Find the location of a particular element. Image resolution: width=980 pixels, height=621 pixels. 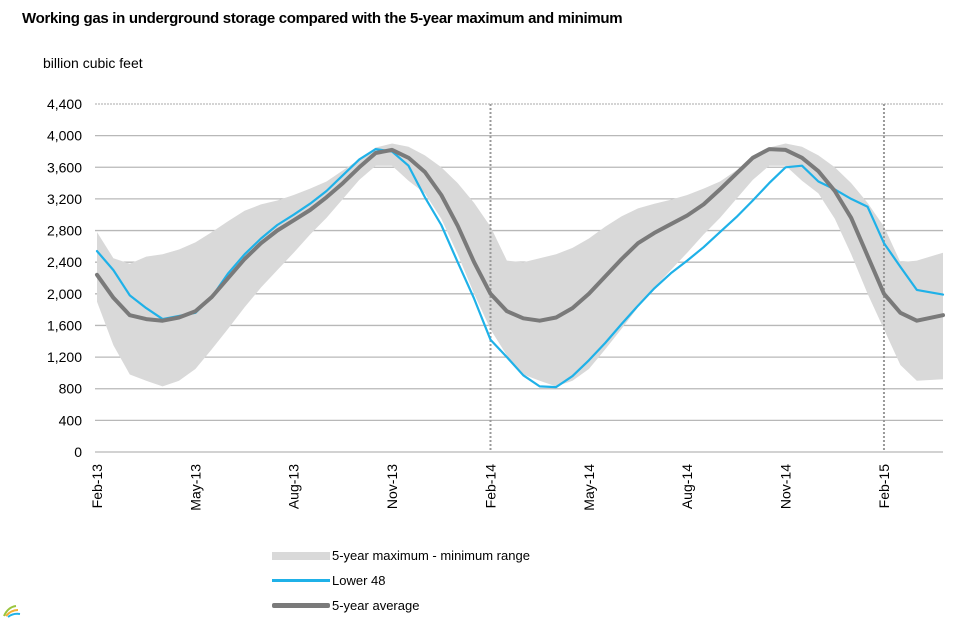

legend-item-average: 5-year average is located at coordinates (401, 605).